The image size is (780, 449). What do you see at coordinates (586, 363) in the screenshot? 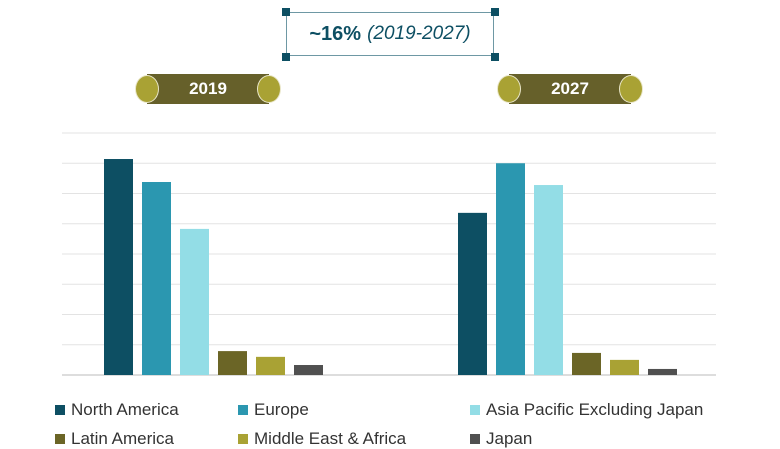
I see `bar-2027-latin-america` at bounding box center [586, 363].